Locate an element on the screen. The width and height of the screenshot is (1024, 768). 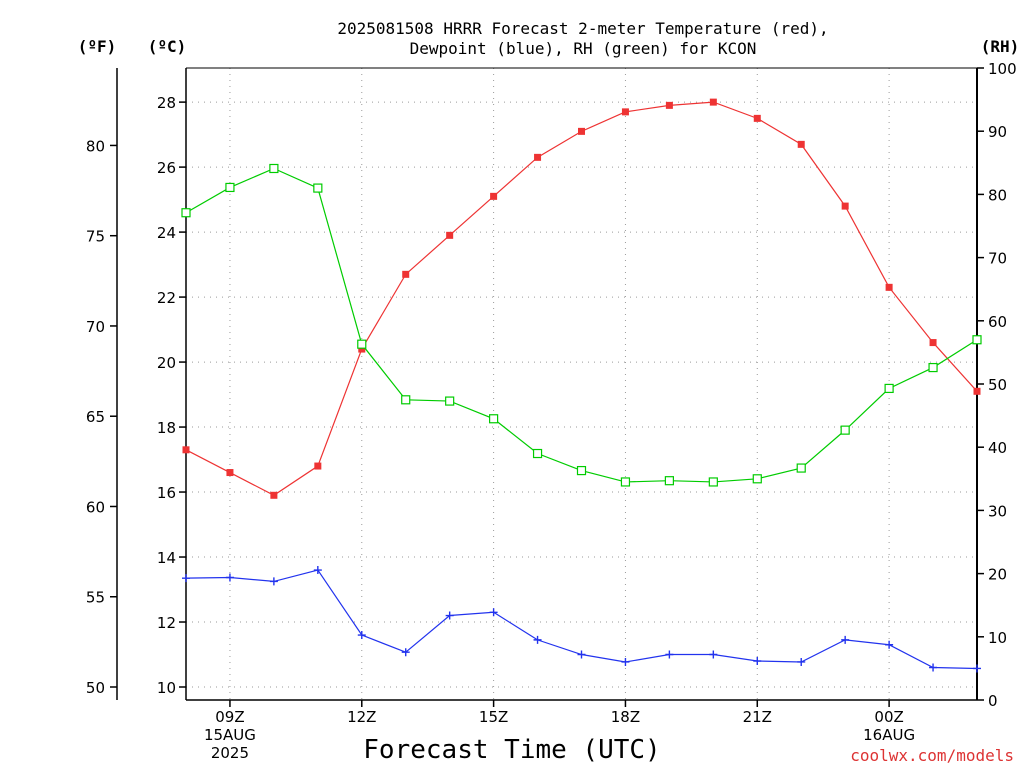
chart-title-line-2: Dewpoint (blue), RH (green) for KCON is located at coordinates (583, 48).